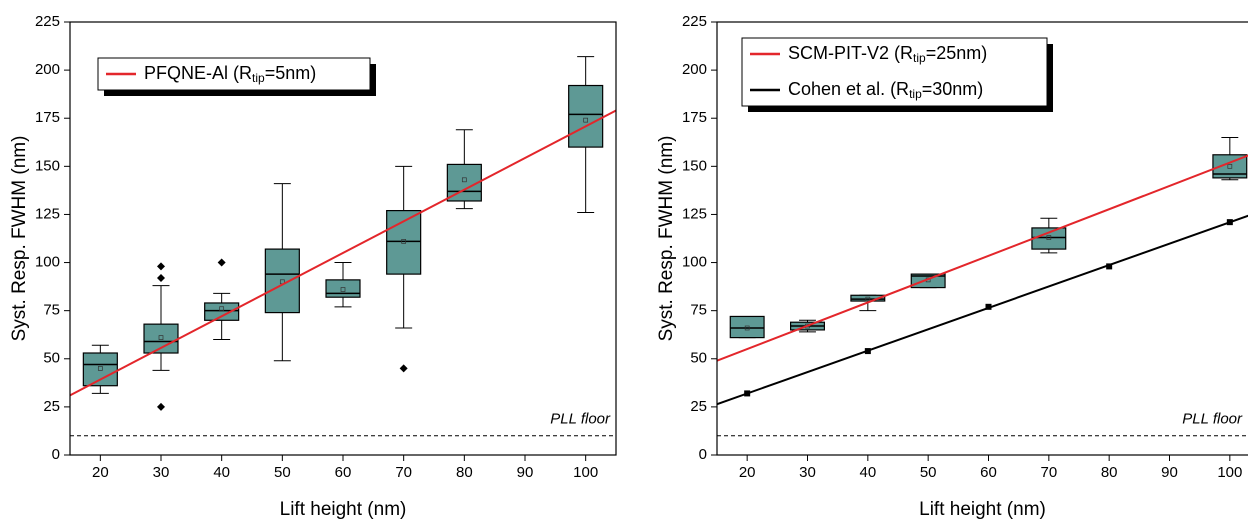 This screenshot has width=1248, height=521. I want to click on legend-label: SCM-PIT-V2 (Rtip=25nm), so click(887, 54).